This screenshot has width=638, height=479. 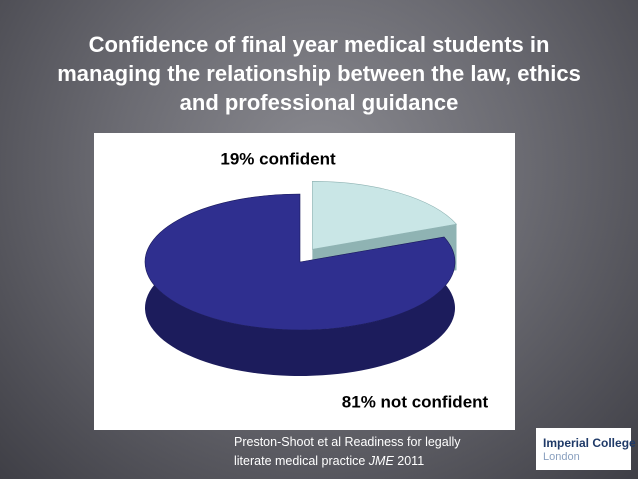 What do you see at coordinates (589, 443) in the screenshot?
I see `logo-text: Imperial College` at bounding box center [589, 443].